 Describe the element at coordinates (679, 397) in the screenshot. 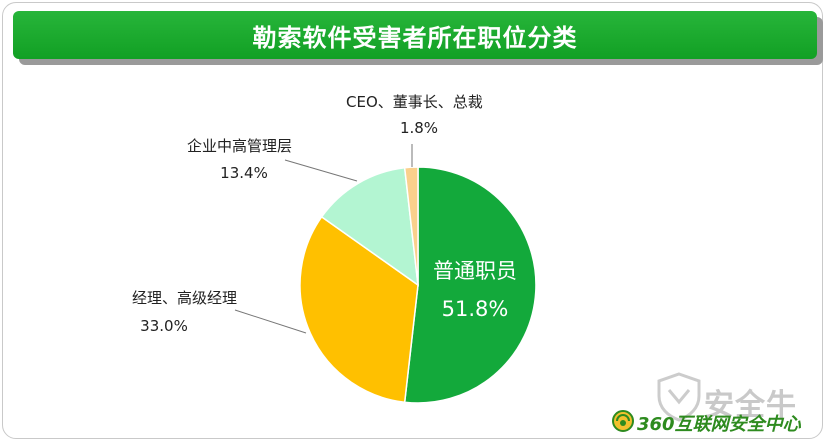

I see `shield-watermark-icon` at that location.